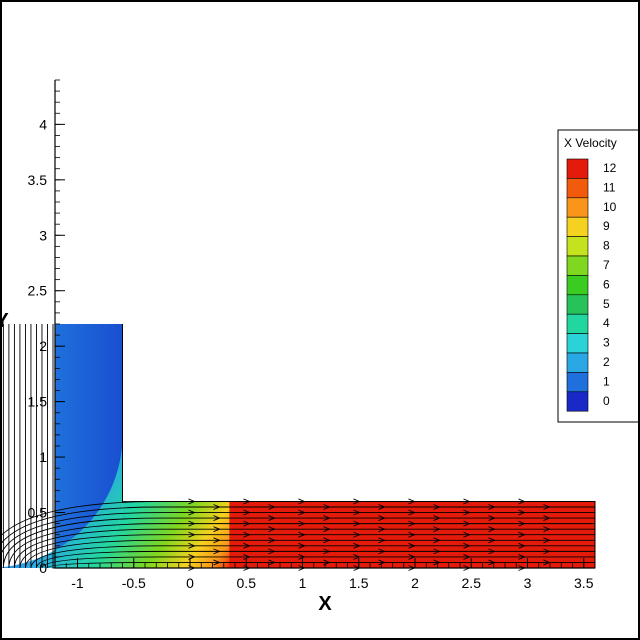 This screenshot has height=640, width=640. I want to click on bend-region, so click(62, 501).